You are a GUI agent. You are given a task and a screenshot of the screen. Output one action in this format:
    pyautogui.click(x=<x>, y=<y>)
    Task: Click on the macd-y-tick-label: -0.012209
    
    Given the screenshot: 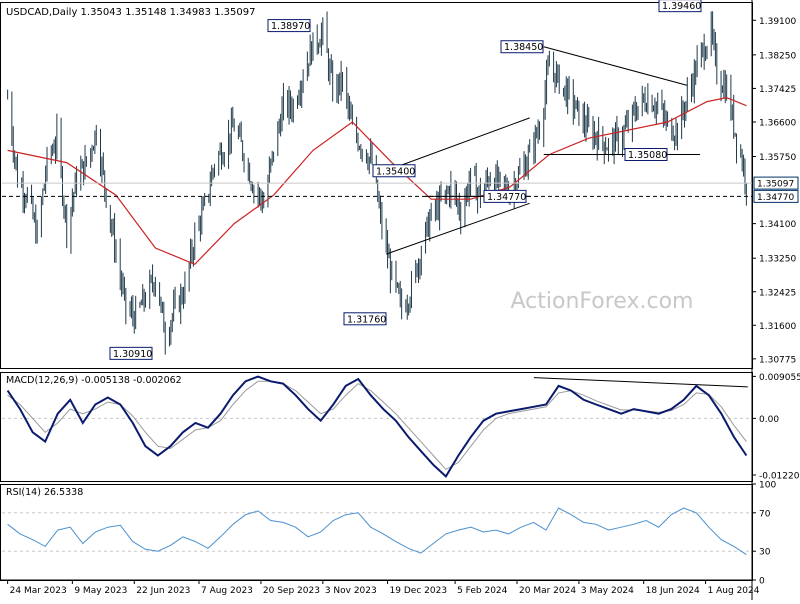 What is the action you would take?
    pyautogui.click(x=779, y=477)
    